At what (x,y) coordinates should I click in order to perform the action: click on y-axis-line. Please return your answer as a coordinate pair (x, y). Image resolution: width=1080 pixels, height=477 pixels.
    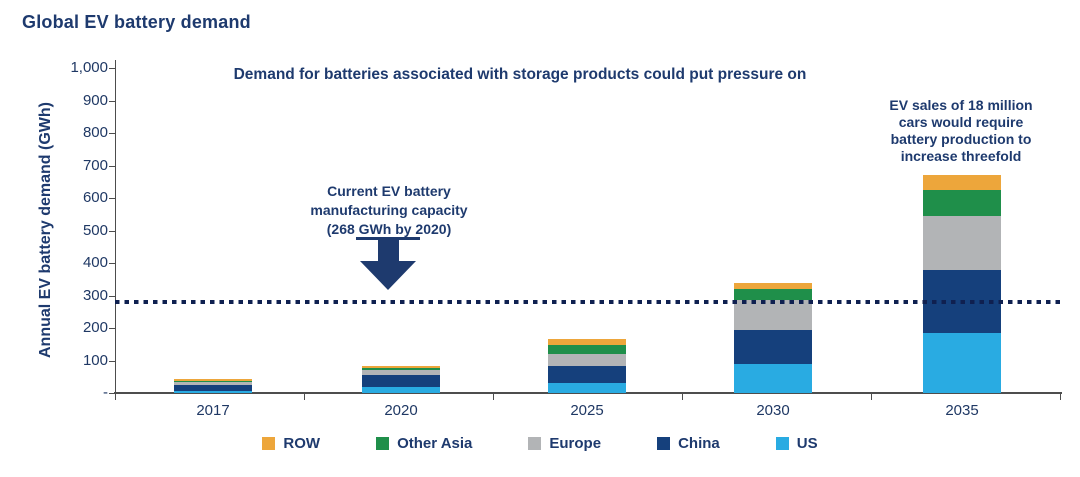
    Looking at the image, I should click on (115, 227).